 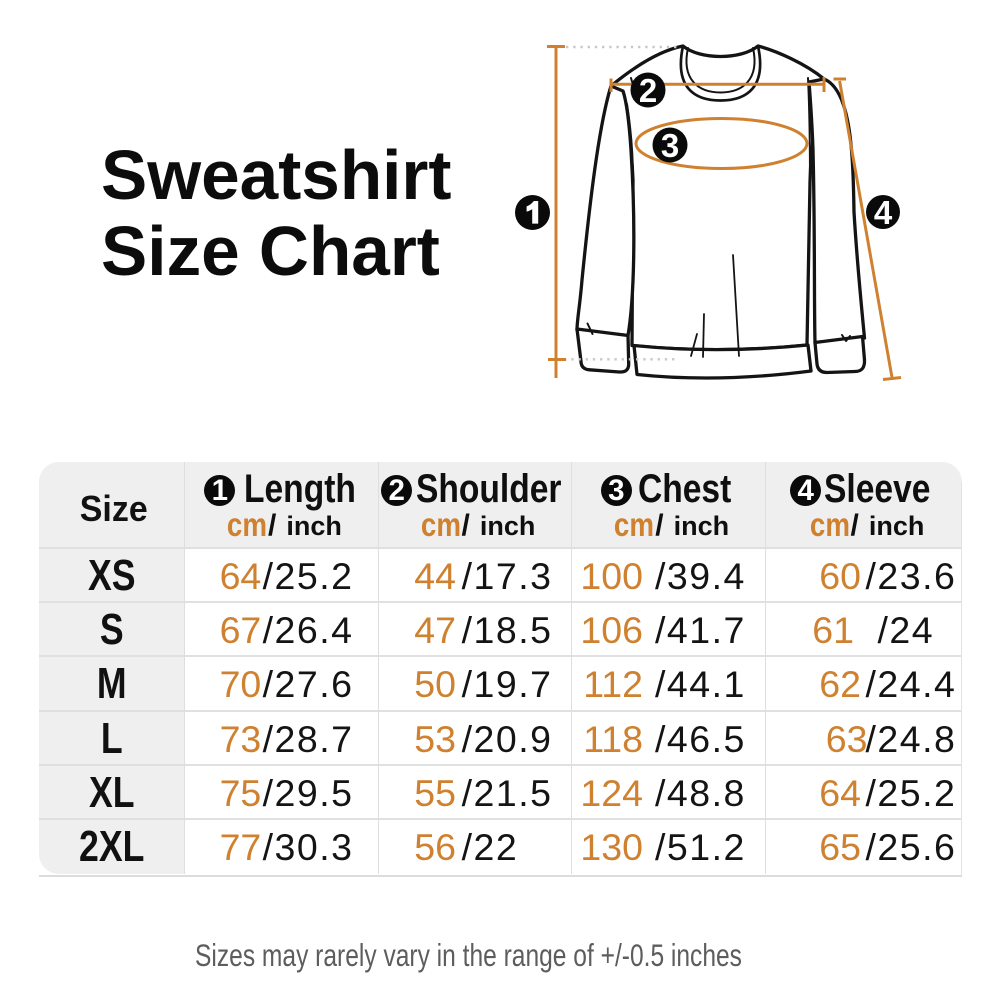 What do you see at coordinates (883, 212) in the screenshot?
I see `svg-text: 4` at bounding box center [883, 212].